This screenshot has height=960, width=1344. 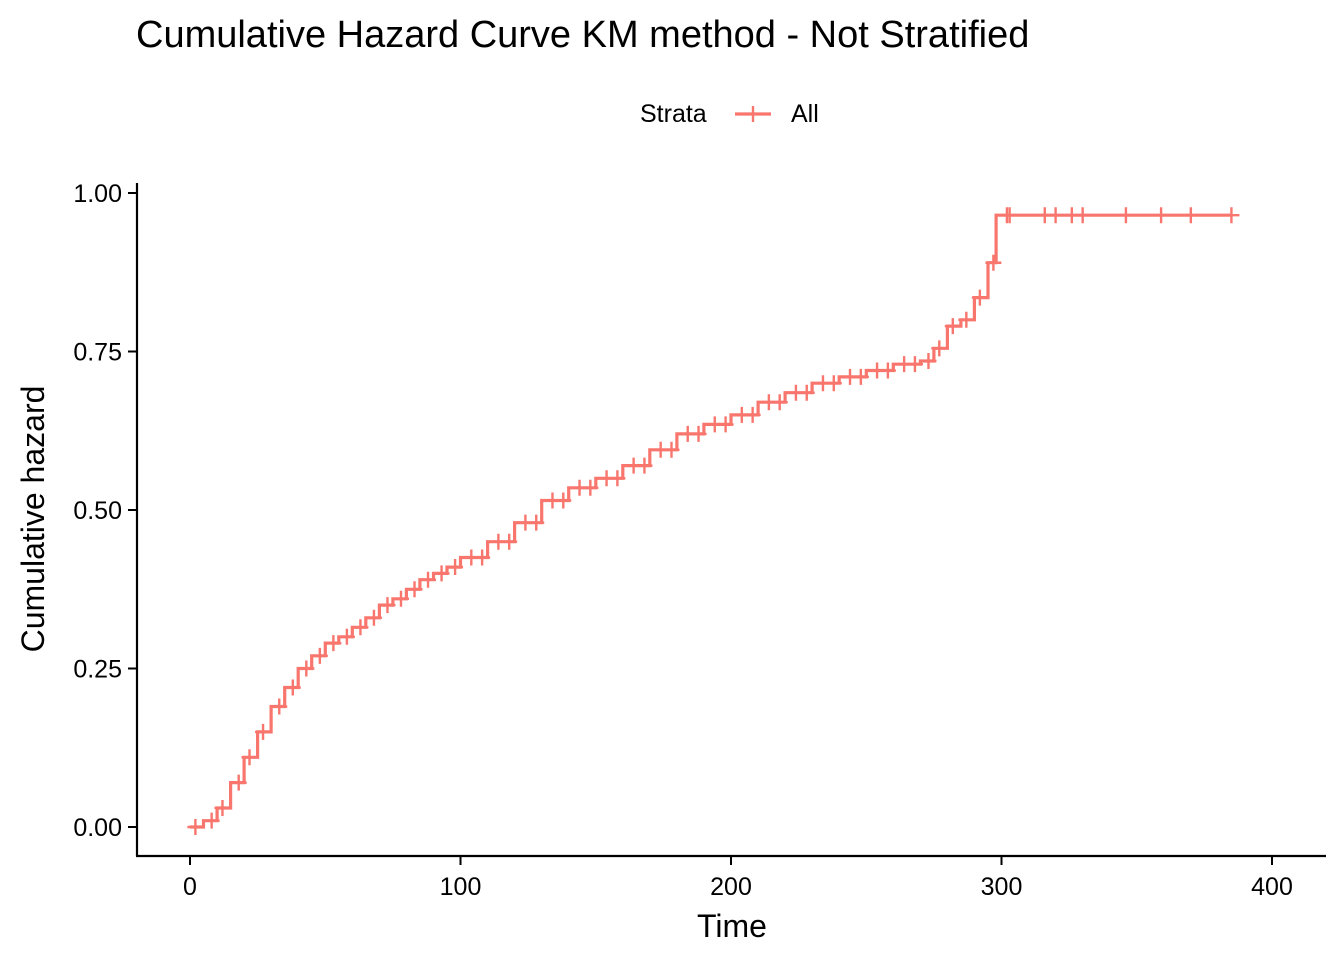 I want to click on legend-title: Strata, so click(x=673, y=114).